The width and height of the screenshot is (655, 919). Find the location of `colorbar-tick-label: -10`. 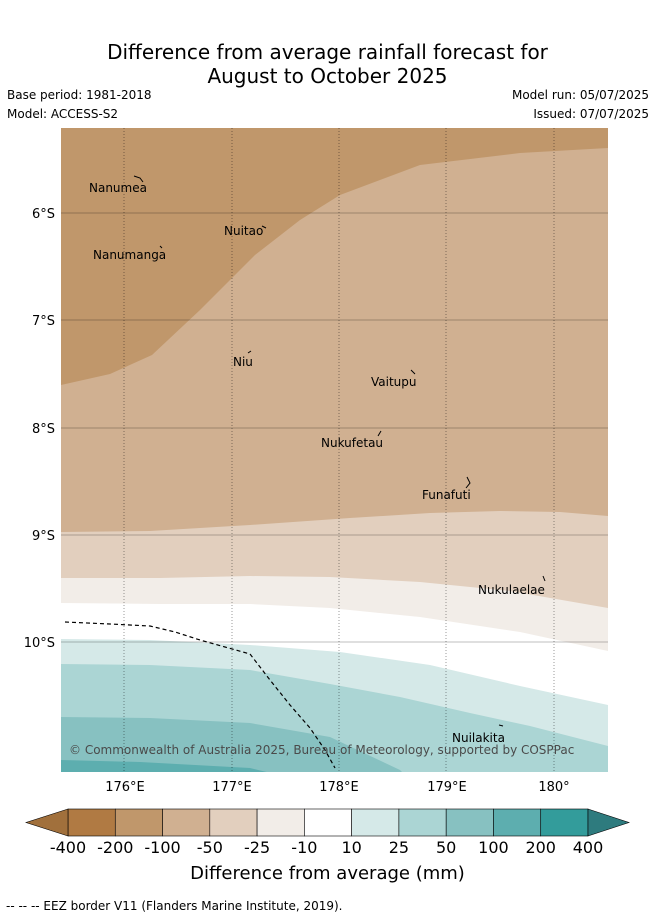

colorbar-tick-label: -10 is located at coordinates (304, 847).